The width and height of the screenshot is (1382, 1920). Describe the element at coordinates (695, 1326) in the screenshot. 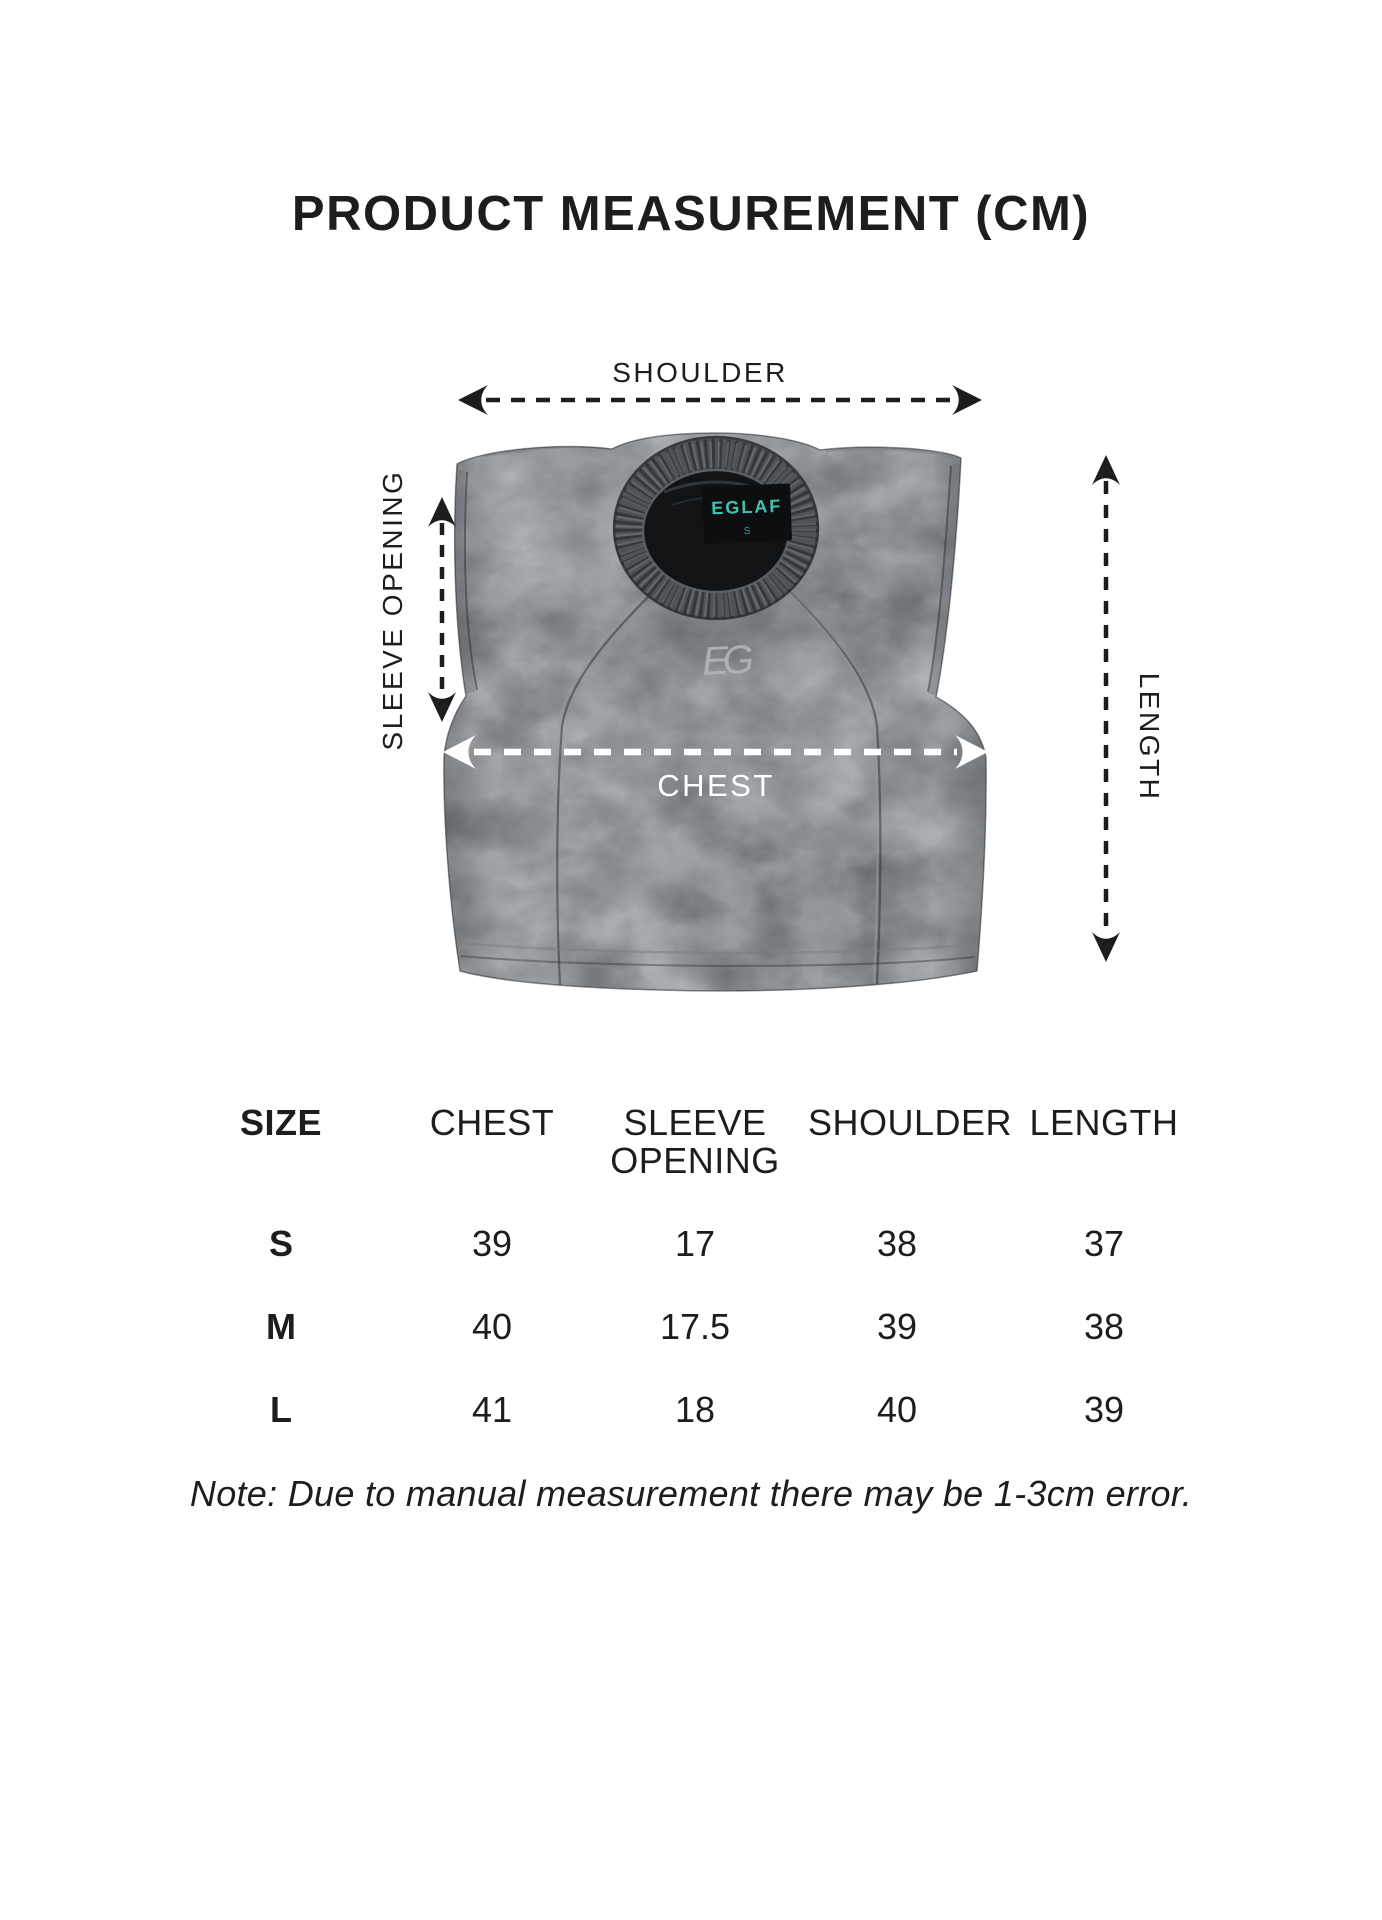

I see `cell-m-sleeve-opening: 17.5` at that location.